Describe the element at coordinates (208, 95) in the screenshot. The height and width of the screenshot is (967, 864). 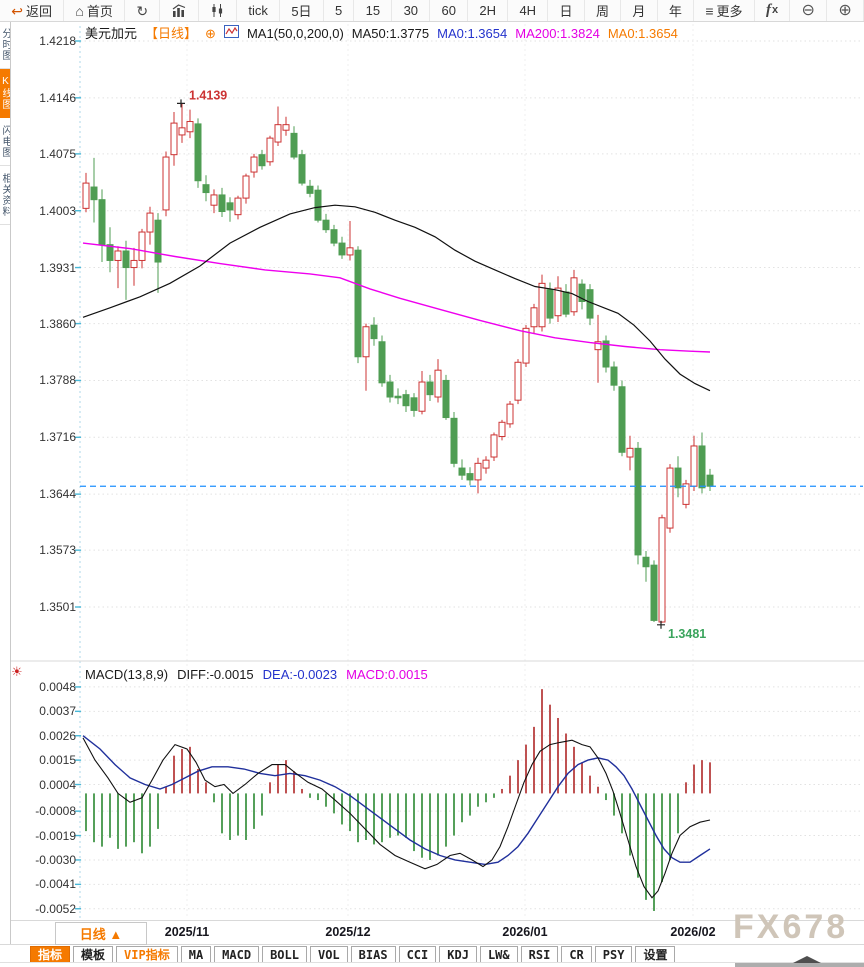
I see `svg-text: 1.4139` at that location.